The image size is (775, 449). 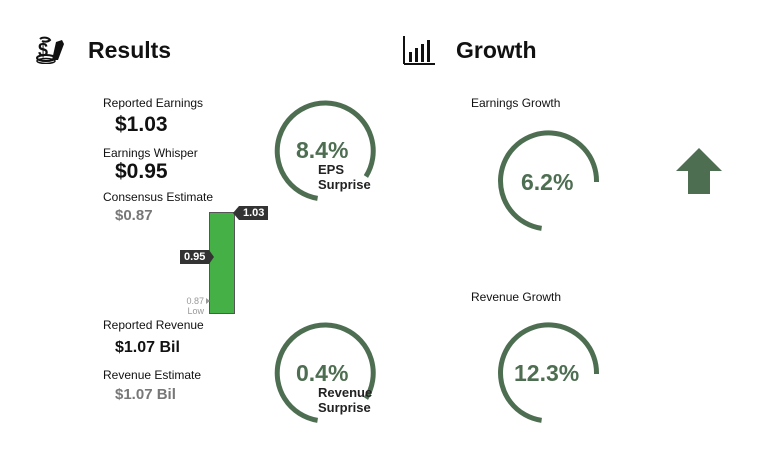 I want to click on revenue-surprise-line1: Revenue, so click(x=345, y=392).